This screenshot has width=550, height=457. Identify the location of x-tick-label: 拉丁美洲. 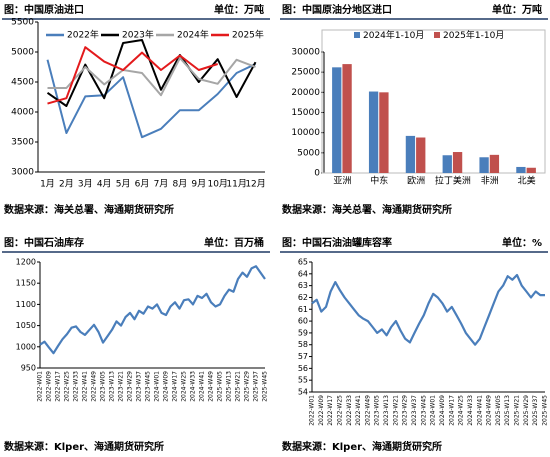
(453, 181).